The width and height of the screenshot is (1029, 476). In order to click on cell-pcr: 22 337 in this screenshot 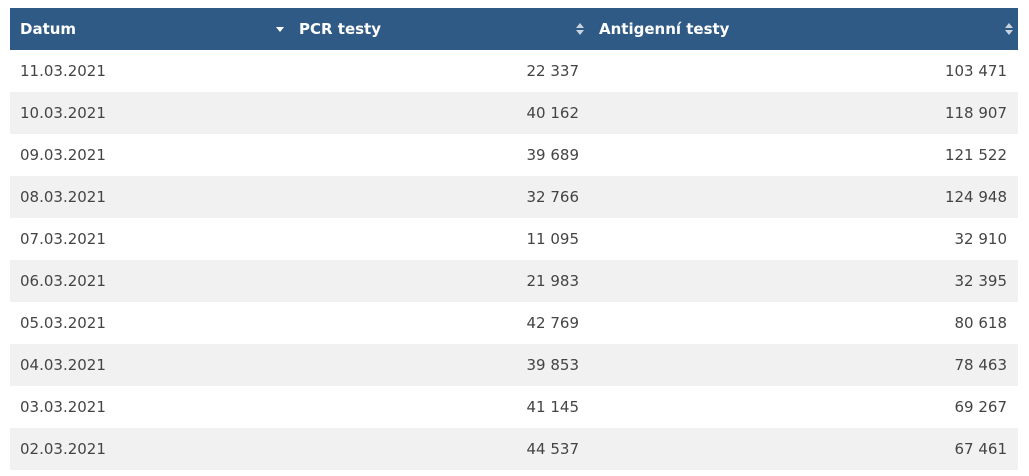, I will do `click(553, 71)`.